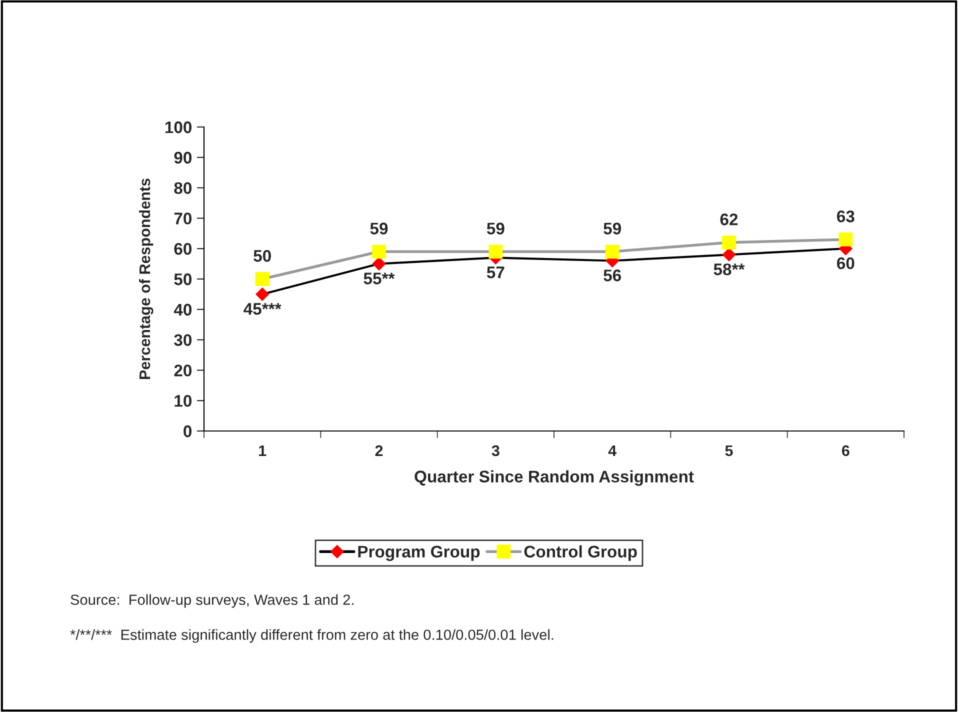 This screenshot has width=958, height=712. I want to click on y-tick-label: 60, so click(183, 249).